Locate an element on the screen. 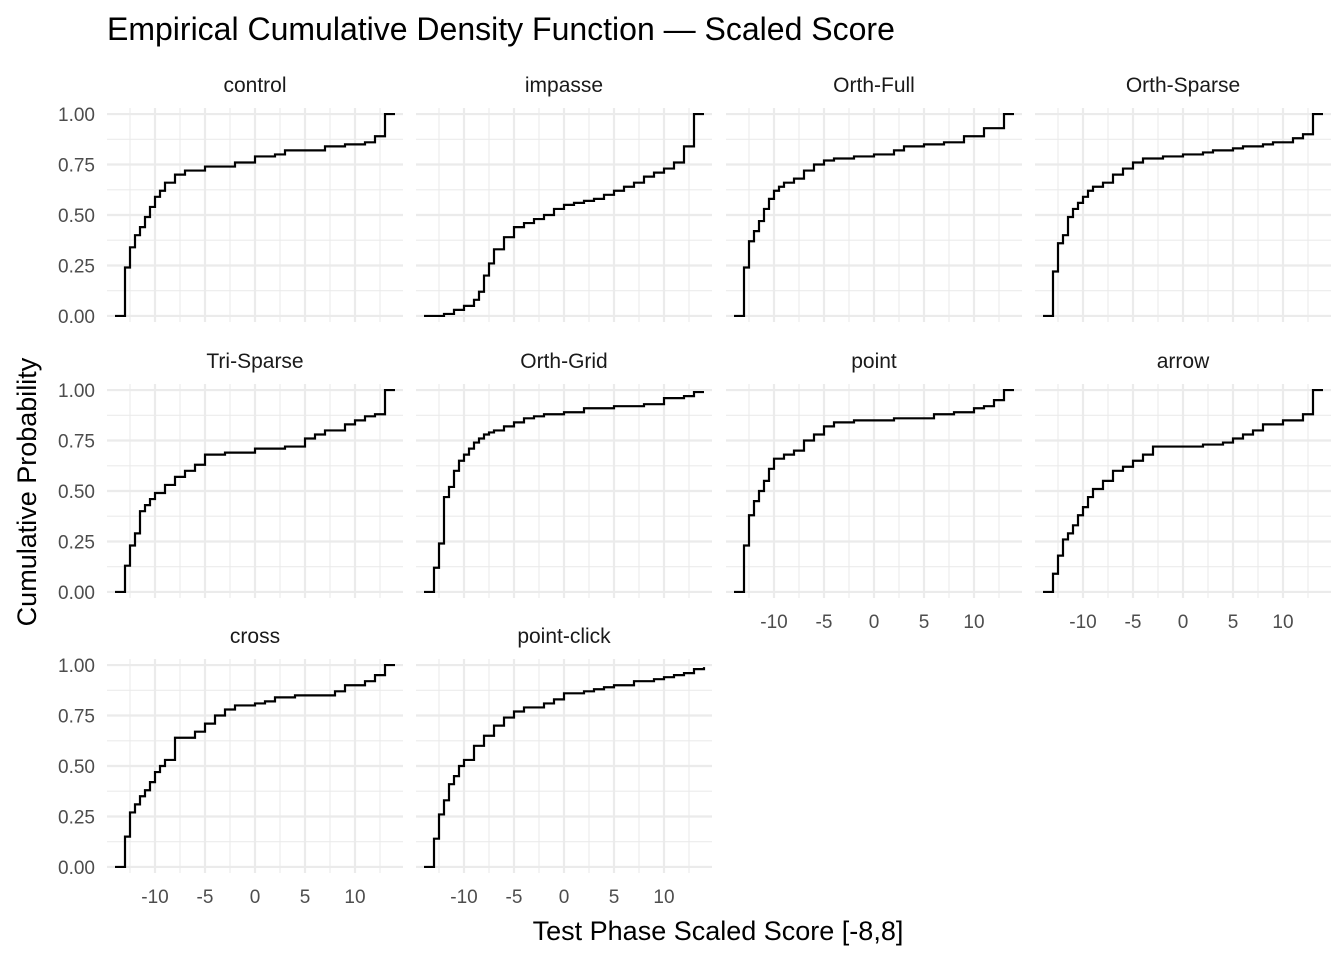 The width and height of the screenshot is (1344, 960). facet-strip-label: point-click is located at coordinates (564, 636).